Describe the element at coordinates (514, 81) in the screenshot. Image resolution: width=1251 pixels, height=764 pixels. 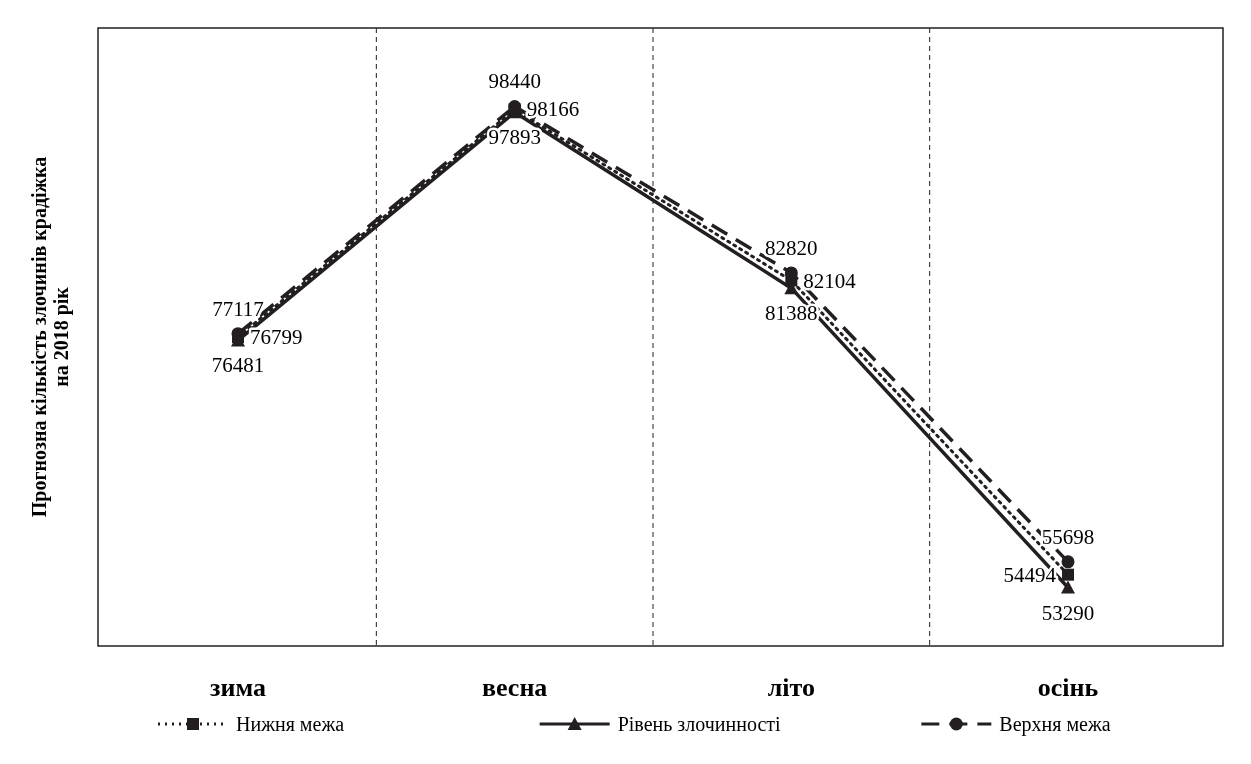
I see `data-label: 98440` at that location.